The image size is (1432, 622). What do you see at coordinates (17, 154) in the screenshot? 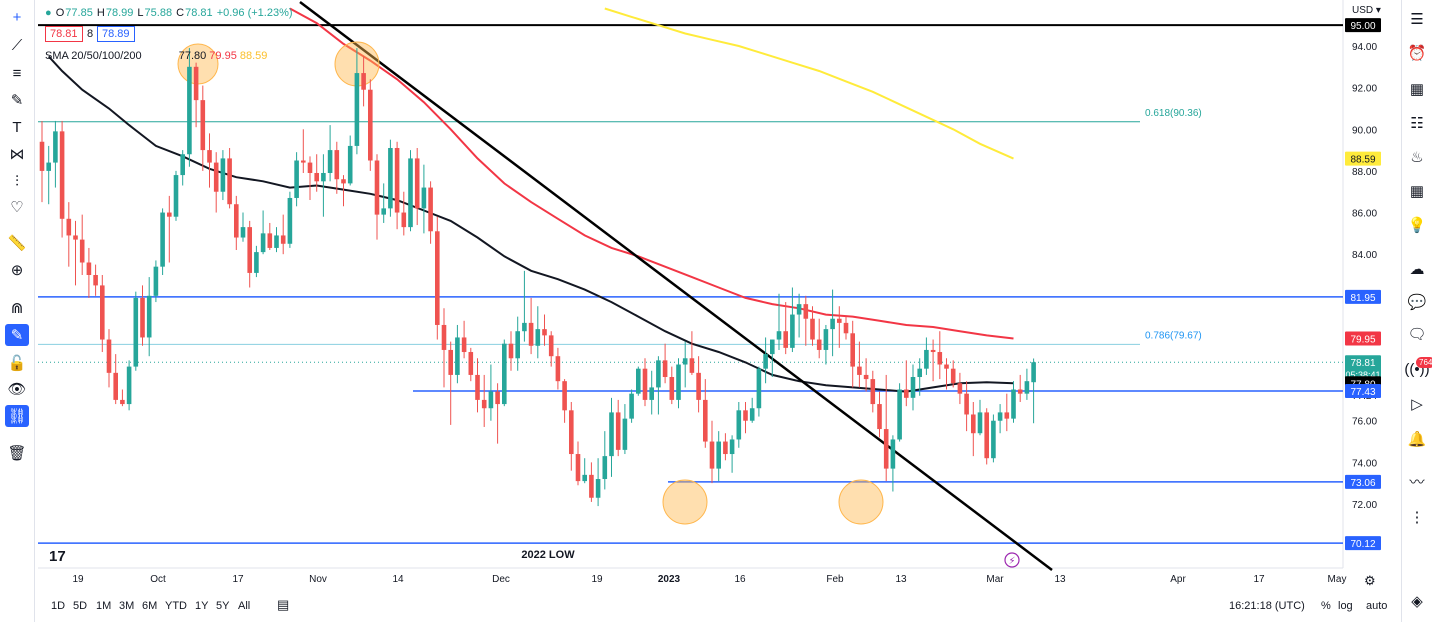
I see `pattern-icon: ⋈` at bounding box center [17, 154].